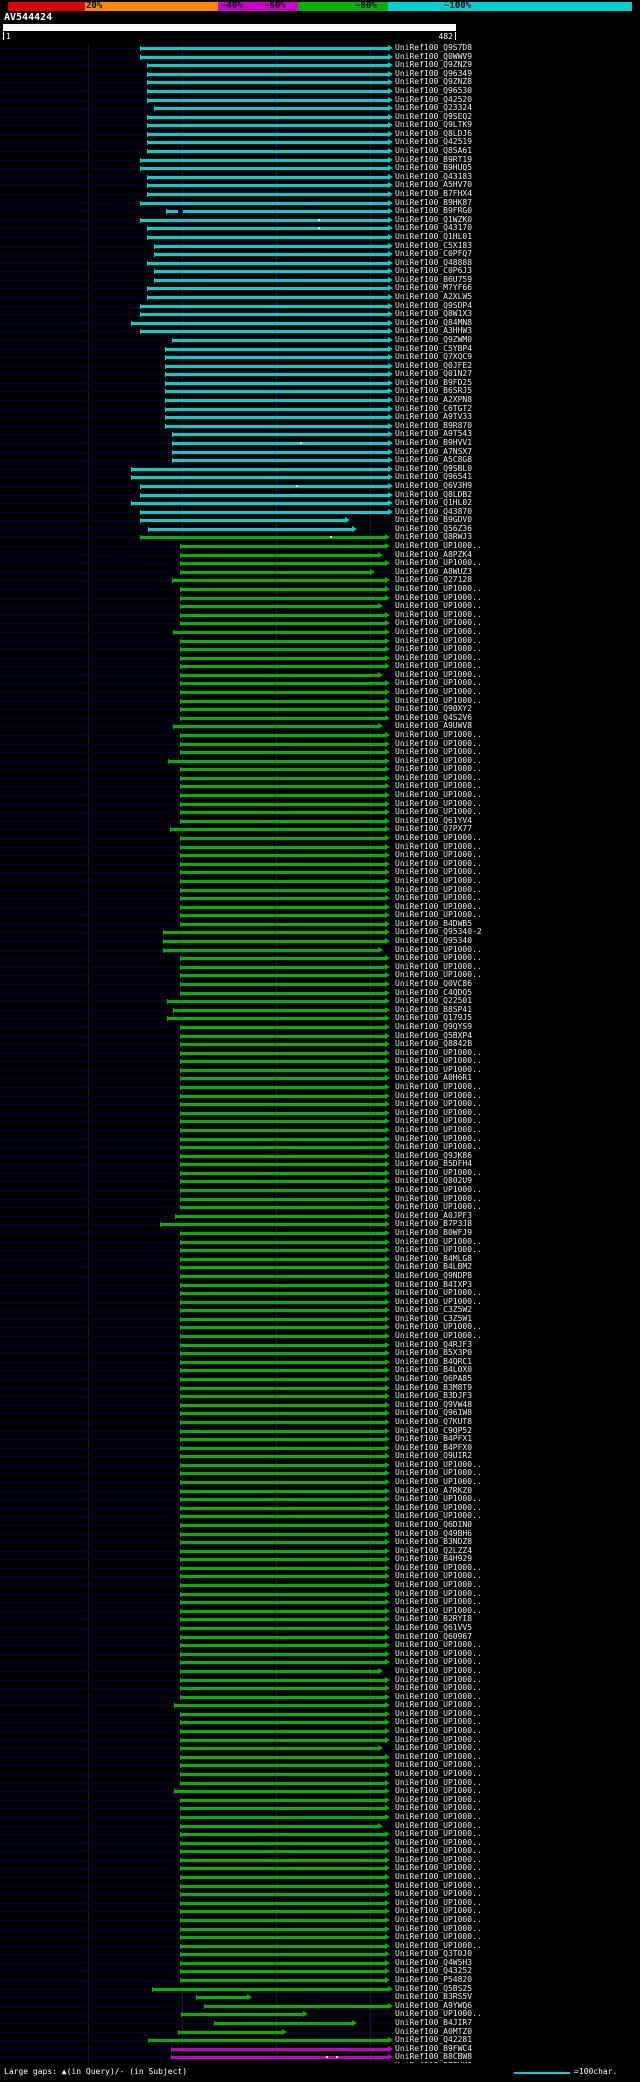 Image resolution: width=640 pixels, height=2082 pixels. Describe the element at coordinates (434, 1541) in the screenshot. I see `hit-label: UniRef100_B3NDZ8` at that location.